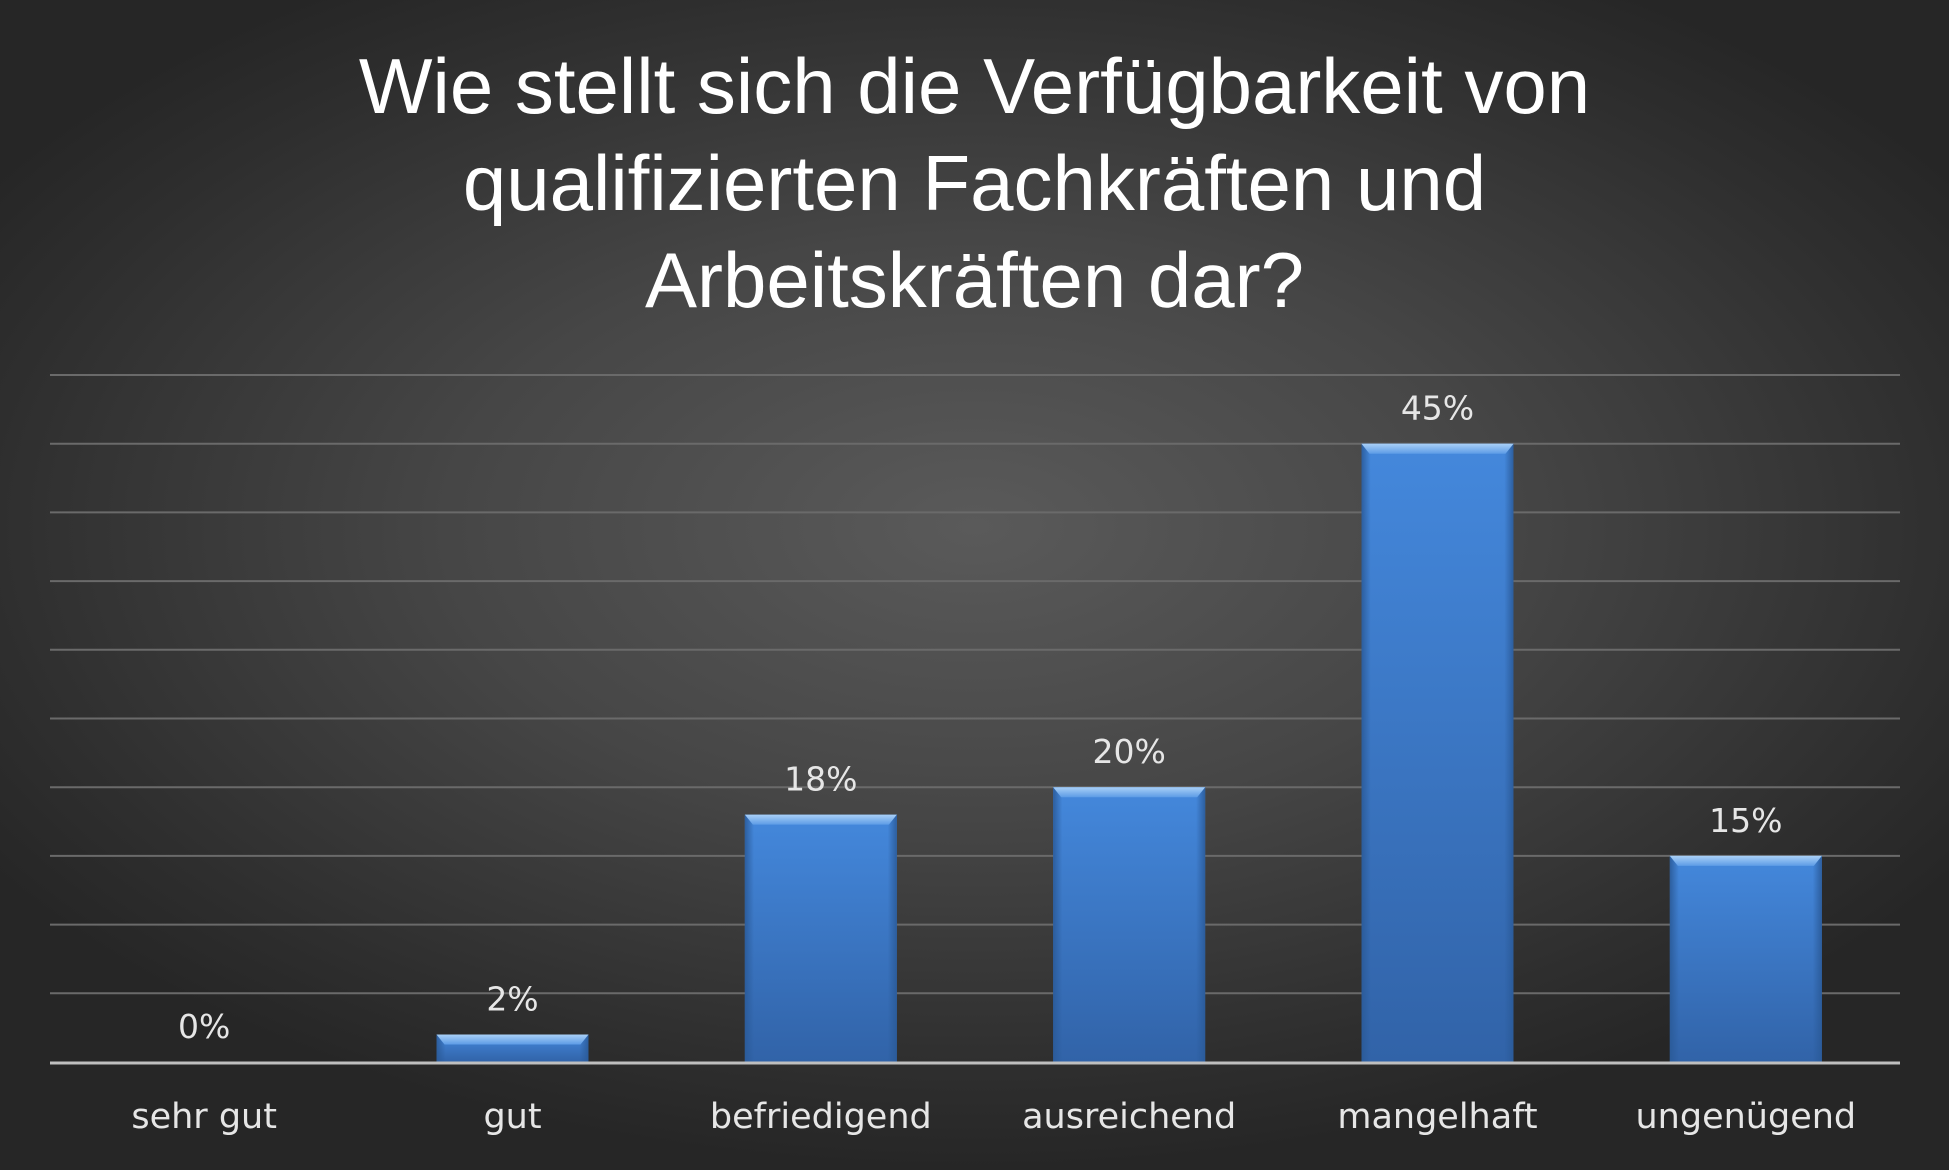 Image resolution: width=1949 pixels, height=1170 pixels. Describe the element at coordinates (204, 1026) in the screenshot. I see `data-label: 0%` at that location.